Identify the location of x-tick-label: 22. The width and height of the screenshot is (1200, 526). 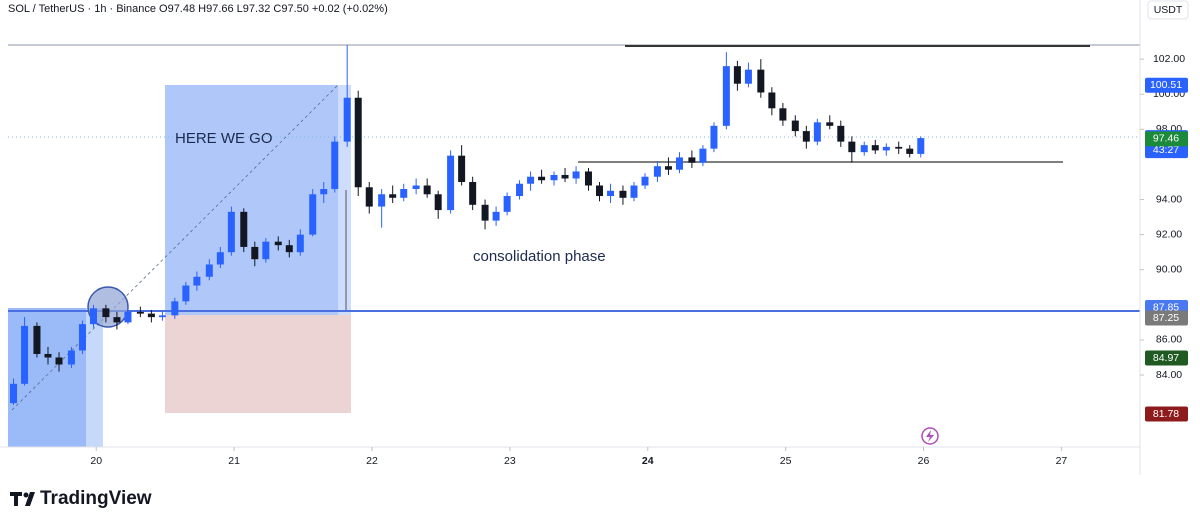
(372, 461).